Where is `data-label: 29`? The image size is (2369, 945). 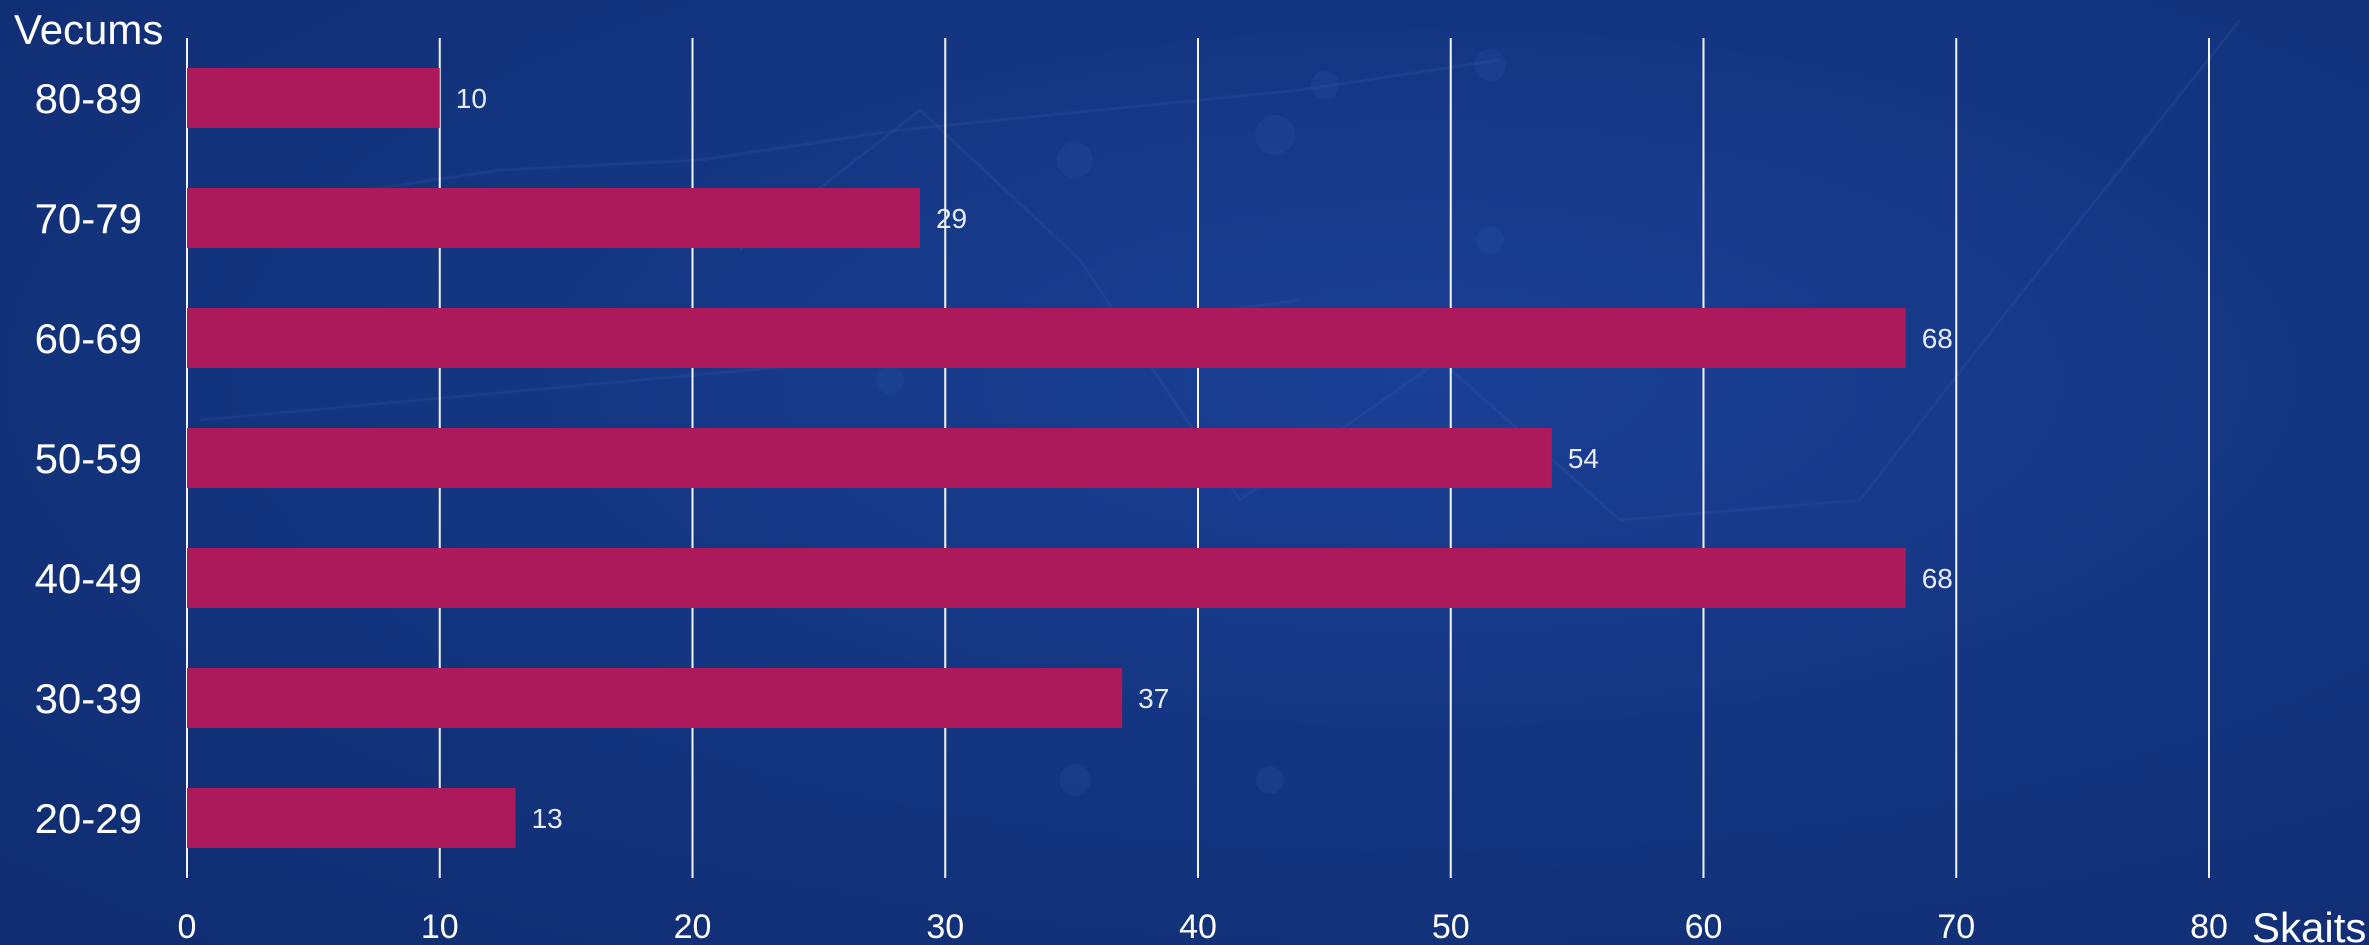
data-label: 29 is located at coordinates (951, 218).